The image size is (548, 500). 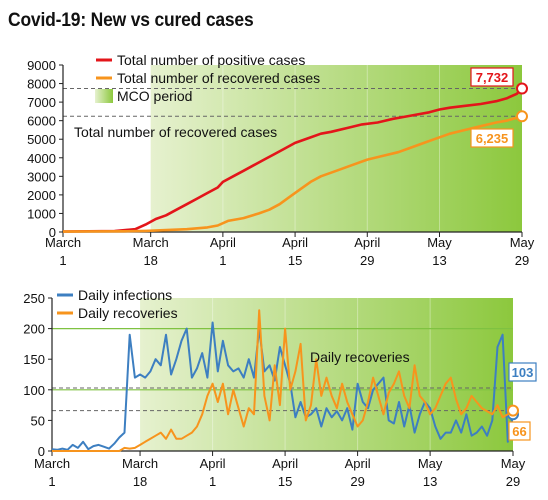 I want to click on legend-label-recovered: Total number of recovered cases, so click(x=218, y=78).